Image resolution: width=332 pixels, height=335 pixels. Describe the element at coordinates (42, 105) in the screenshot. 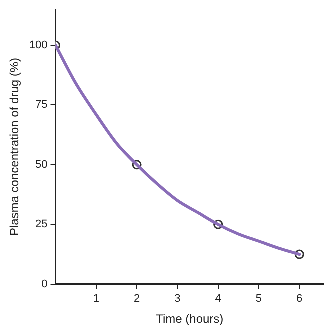

I see `y-tick-label: 75` at that location.